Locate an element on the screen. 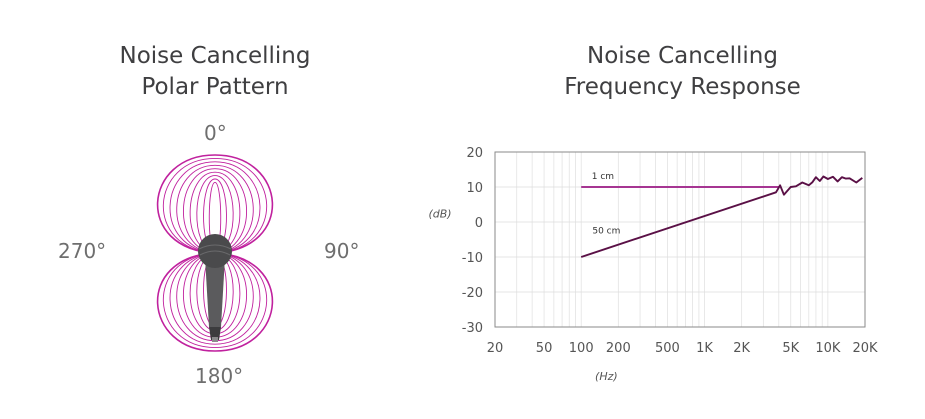 The height and width of the screenshot is (419, 925). x-tick-label: 500 is located at coordinates (667, 348).